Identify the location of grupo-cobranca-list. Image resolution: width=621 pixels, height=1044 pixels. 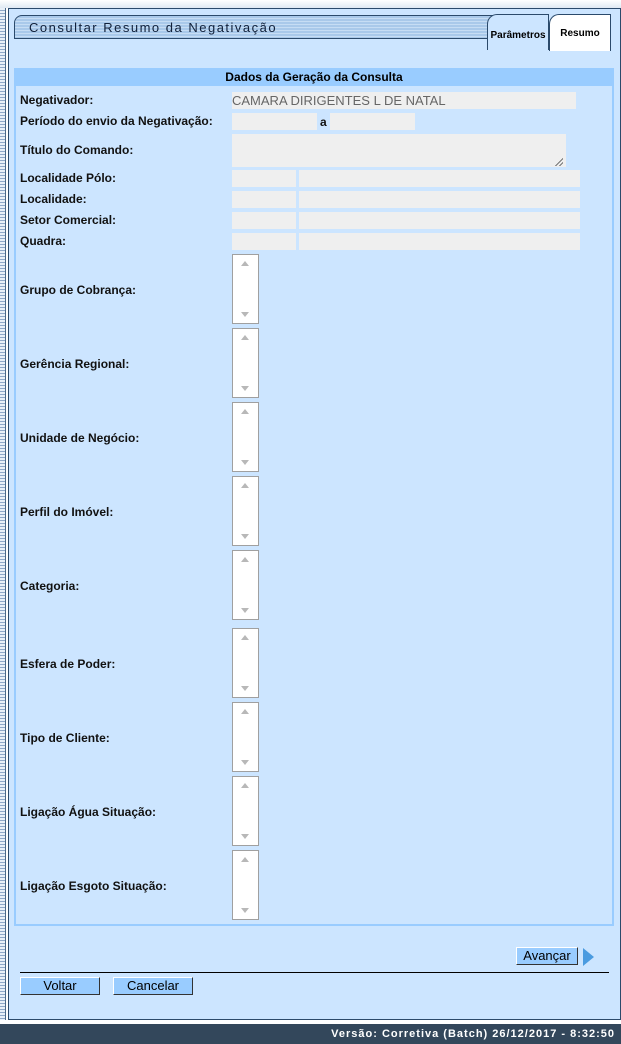
(245, 289).